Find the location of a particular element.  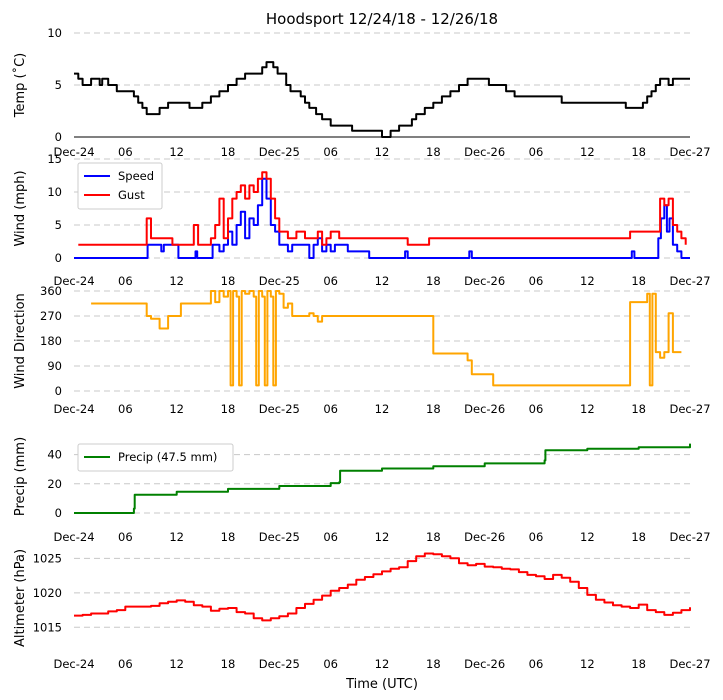

y-tick-label: 180 is located at coordinates (51, 341).